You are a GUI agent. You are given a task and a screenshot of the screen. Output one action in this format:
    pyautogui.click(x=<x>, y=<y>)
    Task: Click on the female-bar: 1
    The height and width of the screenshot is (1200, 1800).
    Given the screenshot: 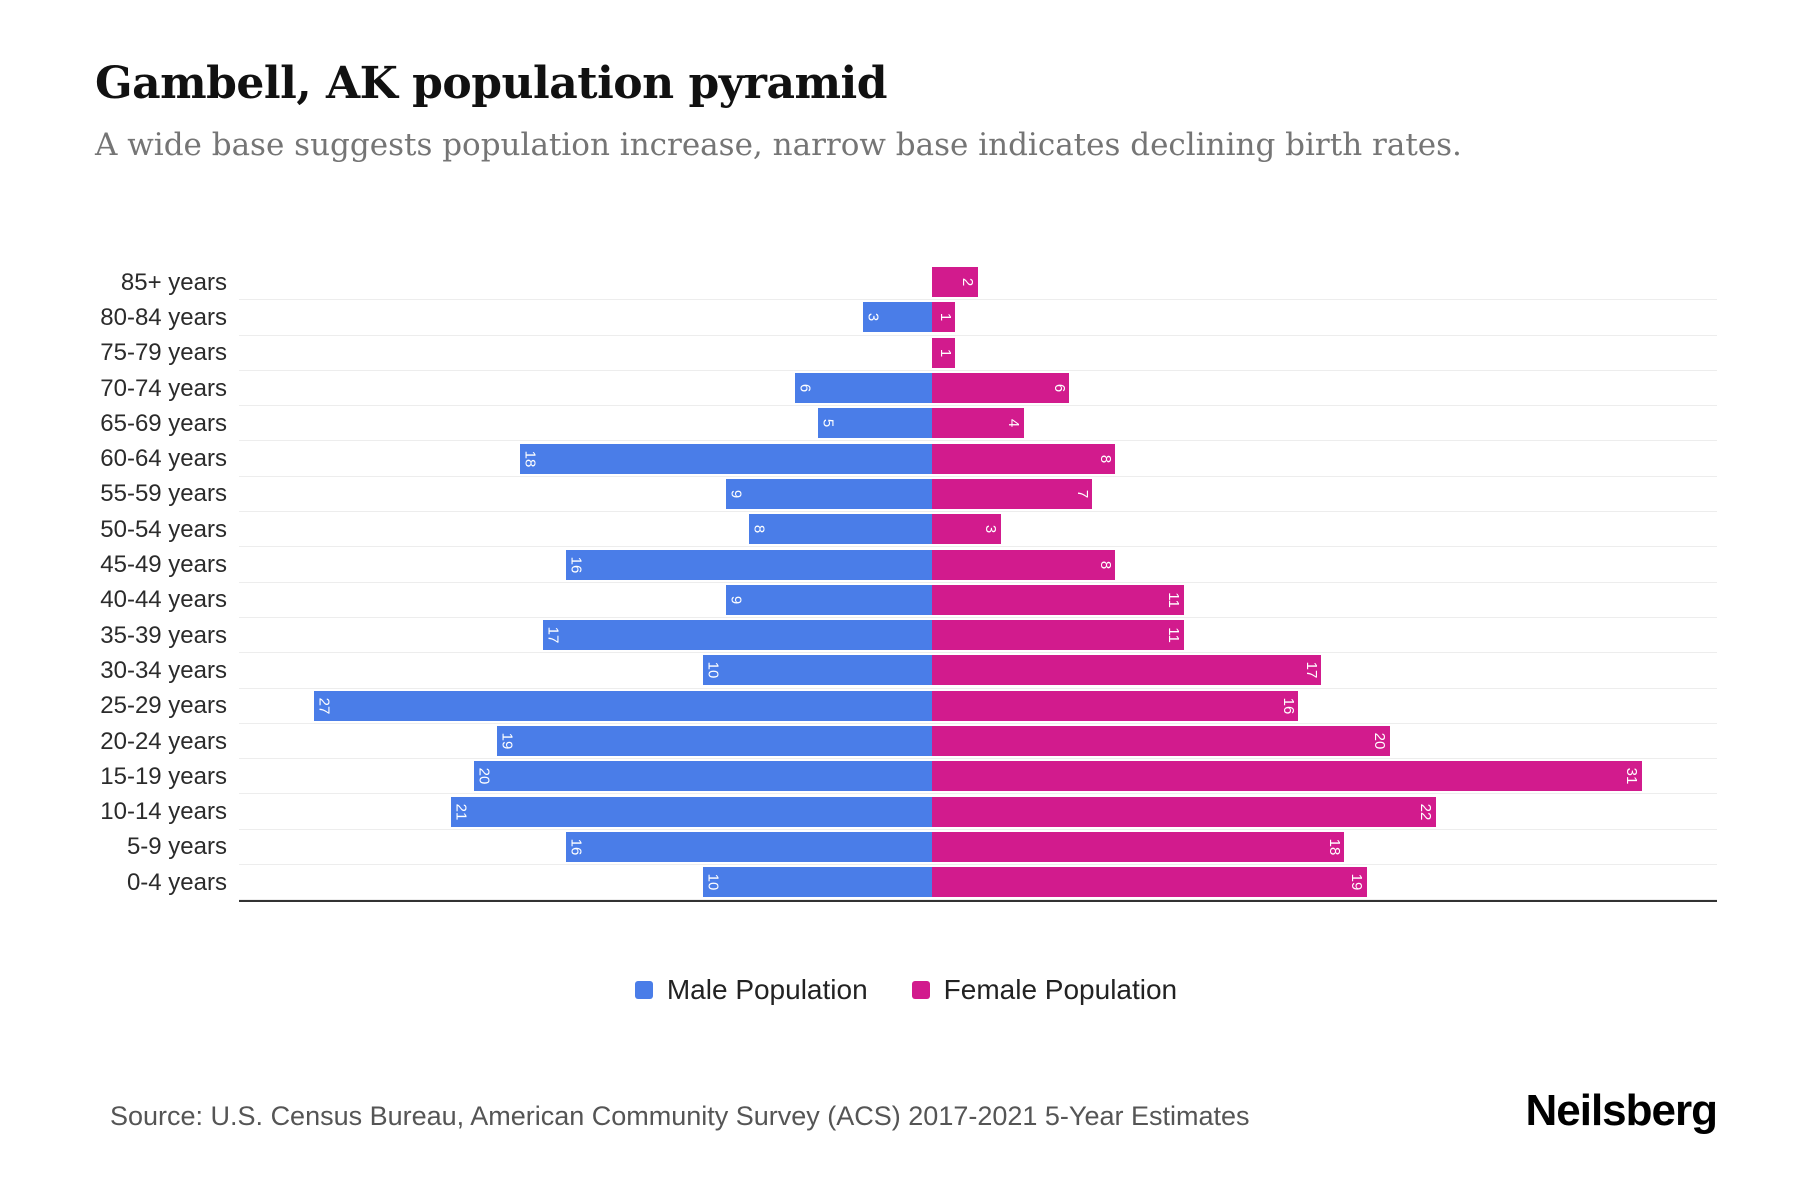 What is the action you would take?
    pyautogui.click(x=943, y=317)
    